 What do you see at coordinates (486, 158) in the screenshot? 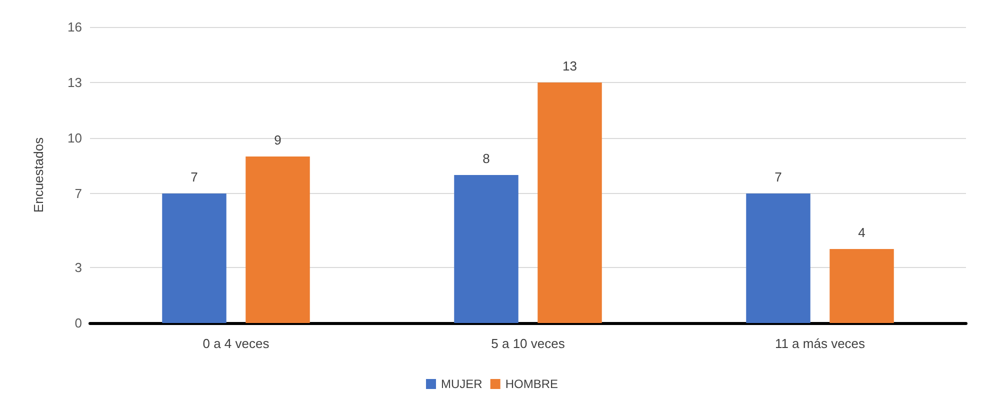
I see `data-label: 8` at bounding box center [486, 158].